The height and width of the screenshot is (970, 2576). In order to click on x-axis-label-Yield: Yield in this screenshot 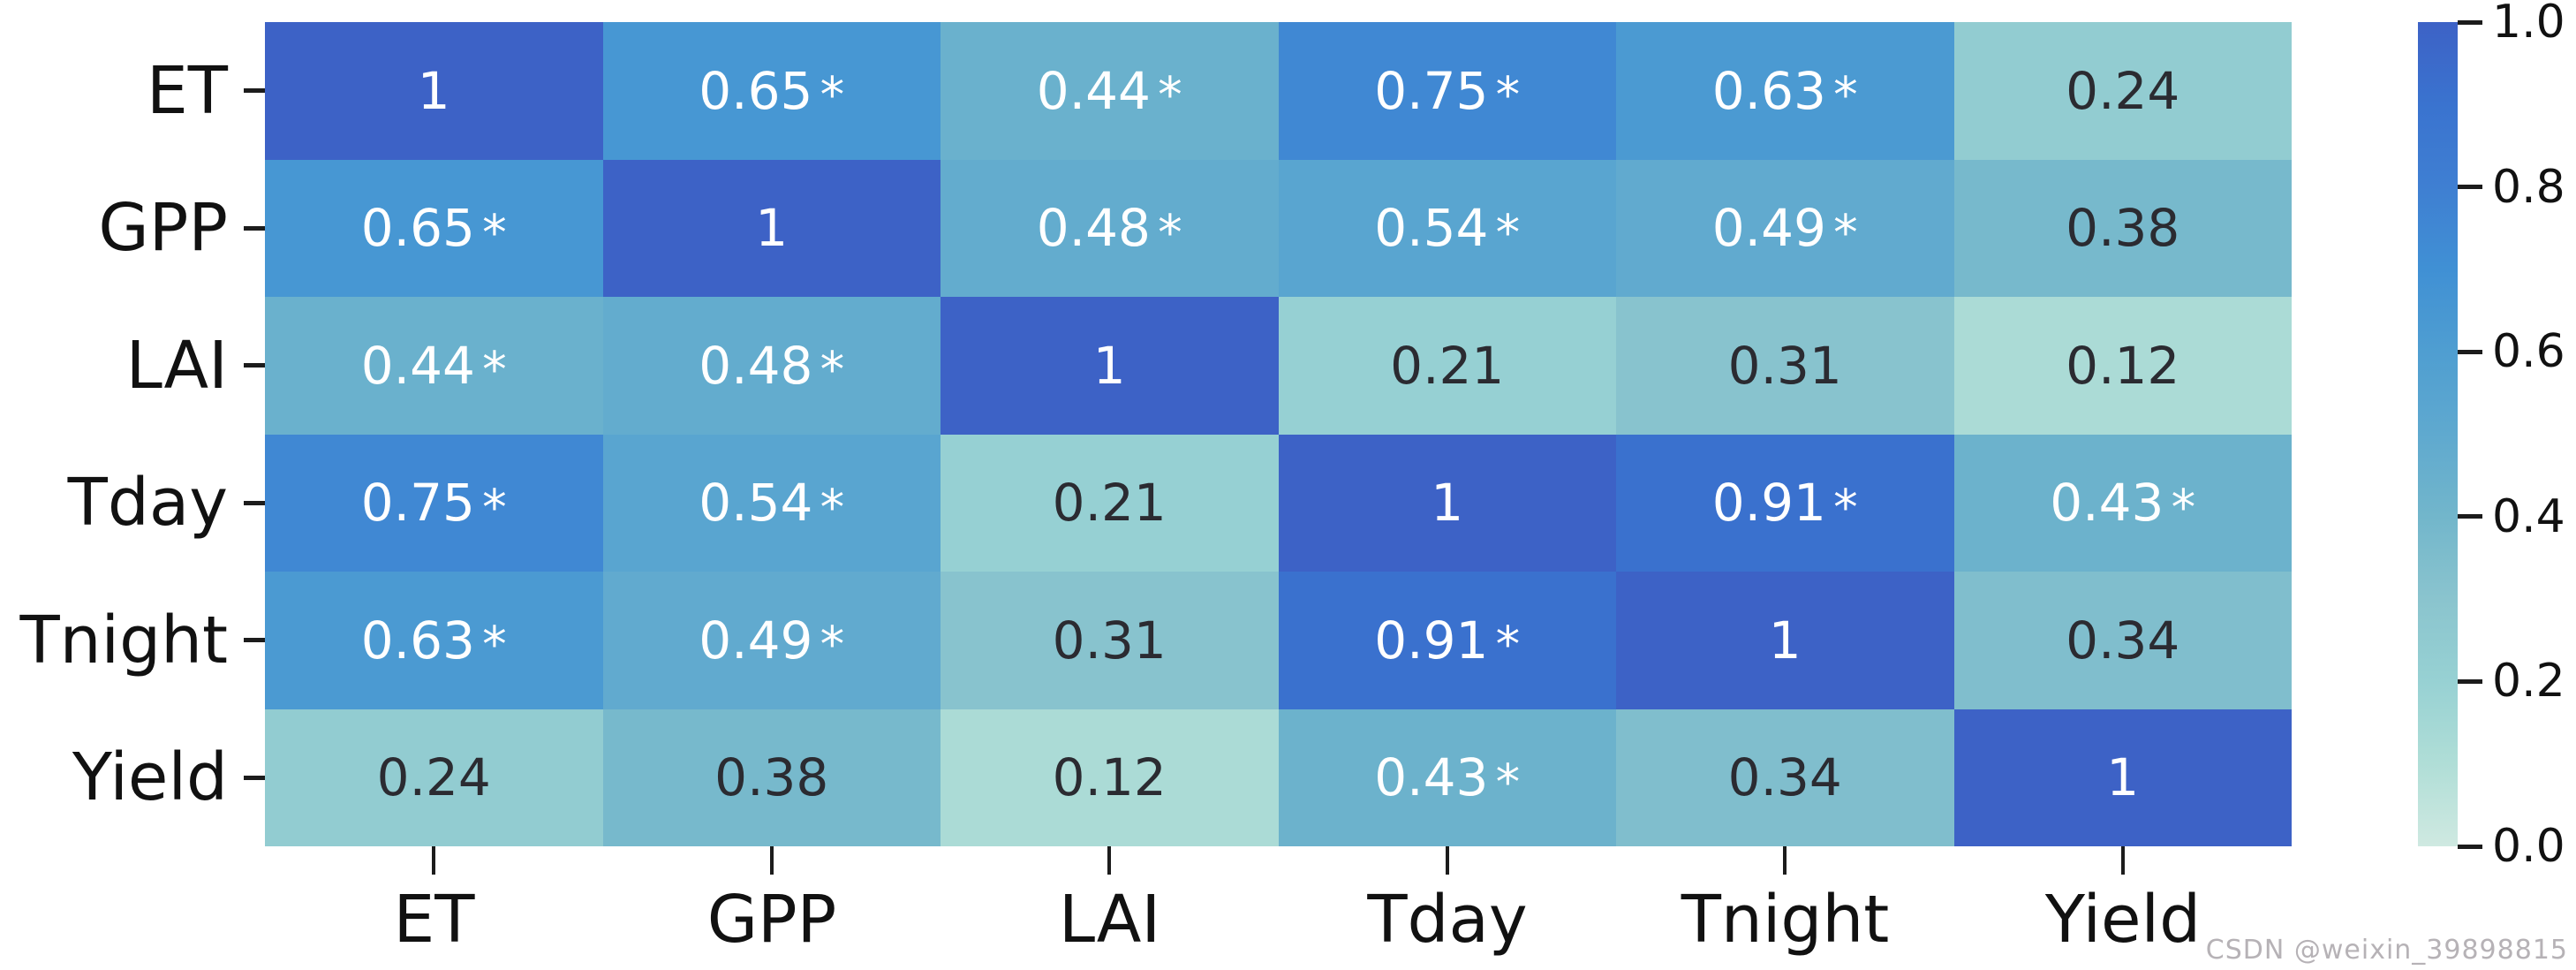, I will do `click(2123, 920)`.